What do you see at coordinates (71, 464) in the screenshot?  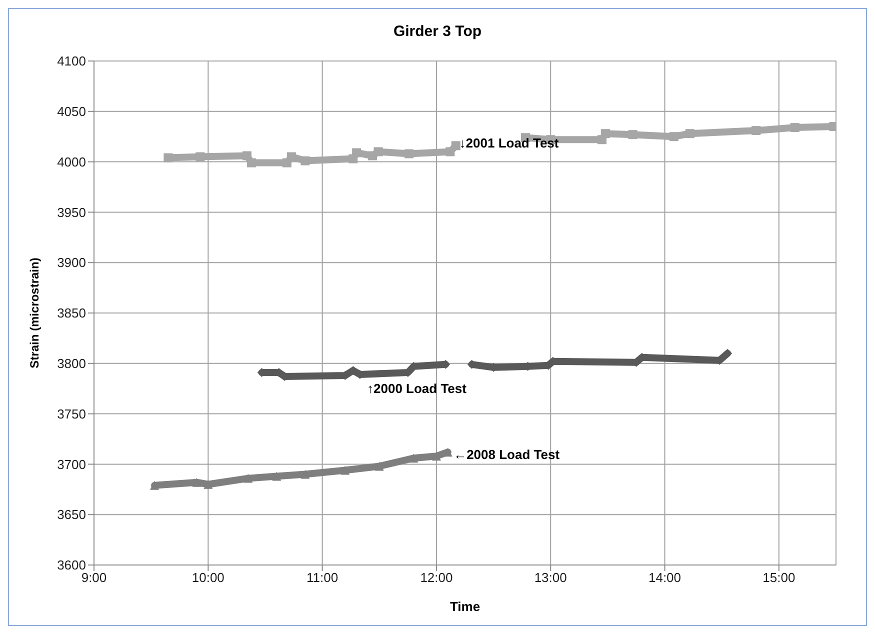 I see `y-tick-label: 3700` at bounding box center [71, 464].